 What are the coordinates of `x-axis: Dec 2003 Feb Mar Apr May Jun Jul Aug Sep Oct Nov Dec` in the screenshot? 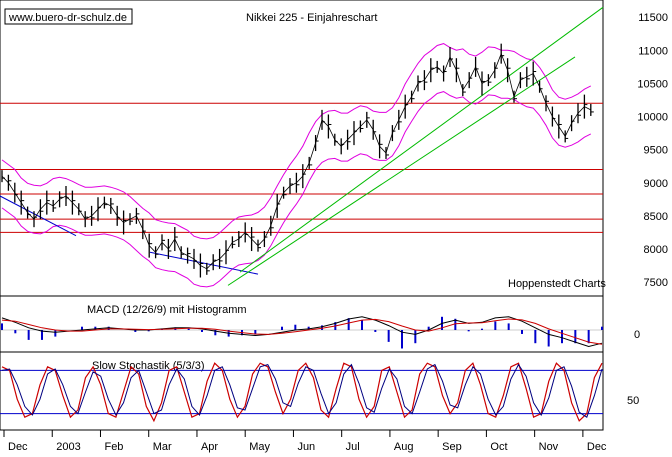 It's located at (305, 441).